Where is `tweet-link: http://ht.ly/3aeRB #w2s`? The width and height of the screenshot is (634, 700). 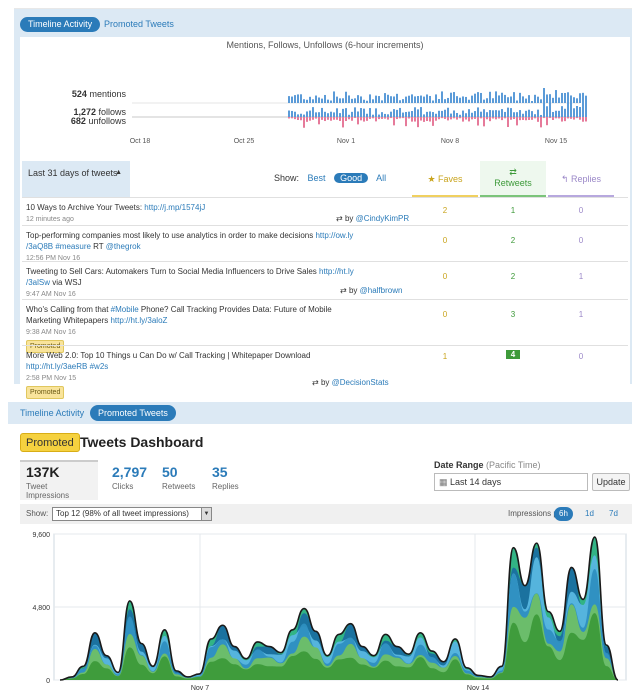 tweet-link: http://ht.ly/3aeRB #w2s is located at coordinates (67, 366).